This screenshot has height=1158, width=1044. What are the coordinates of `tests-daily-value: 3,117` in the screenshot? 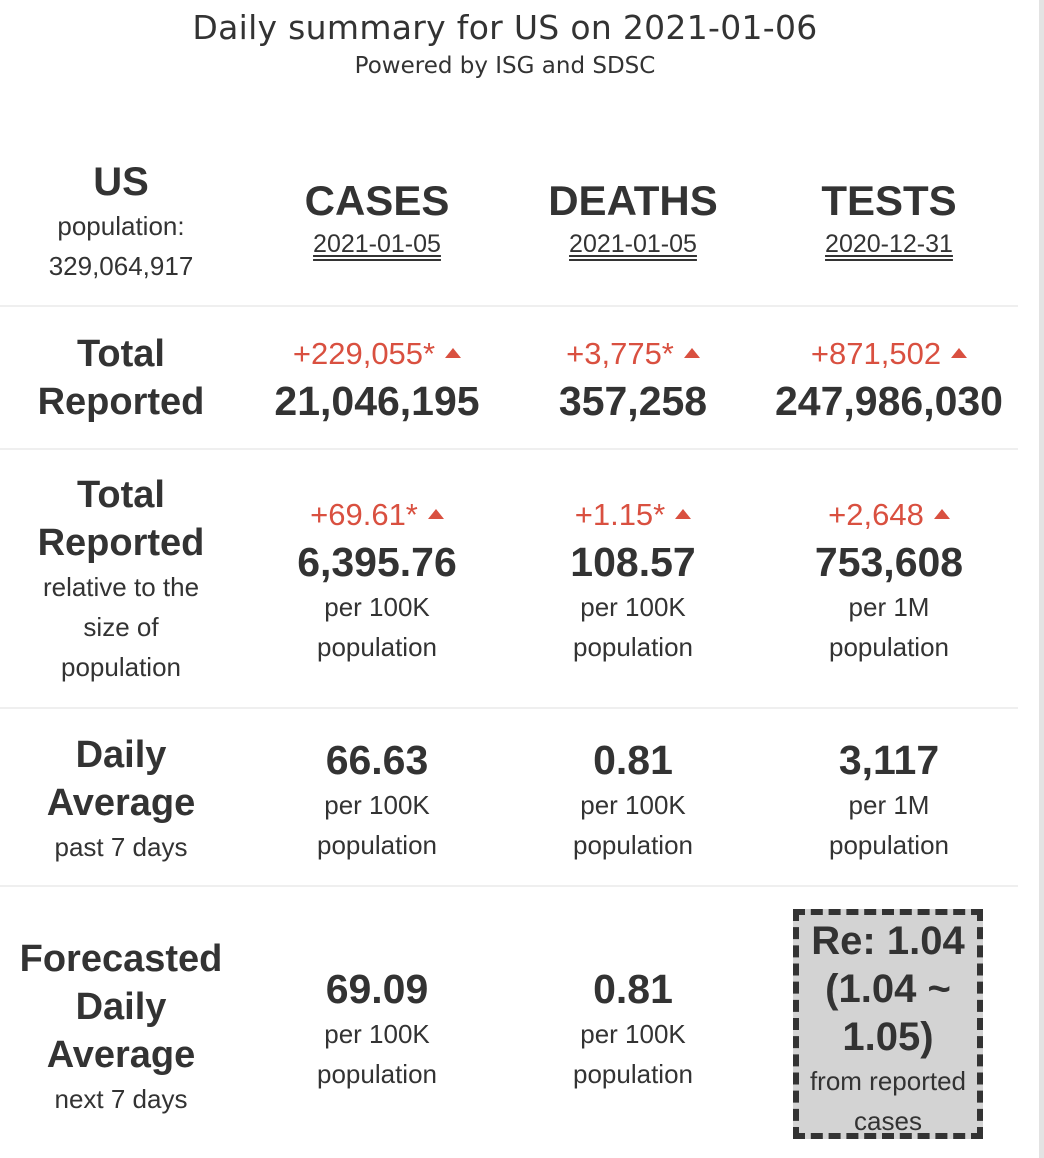 It's located at (889, 760).